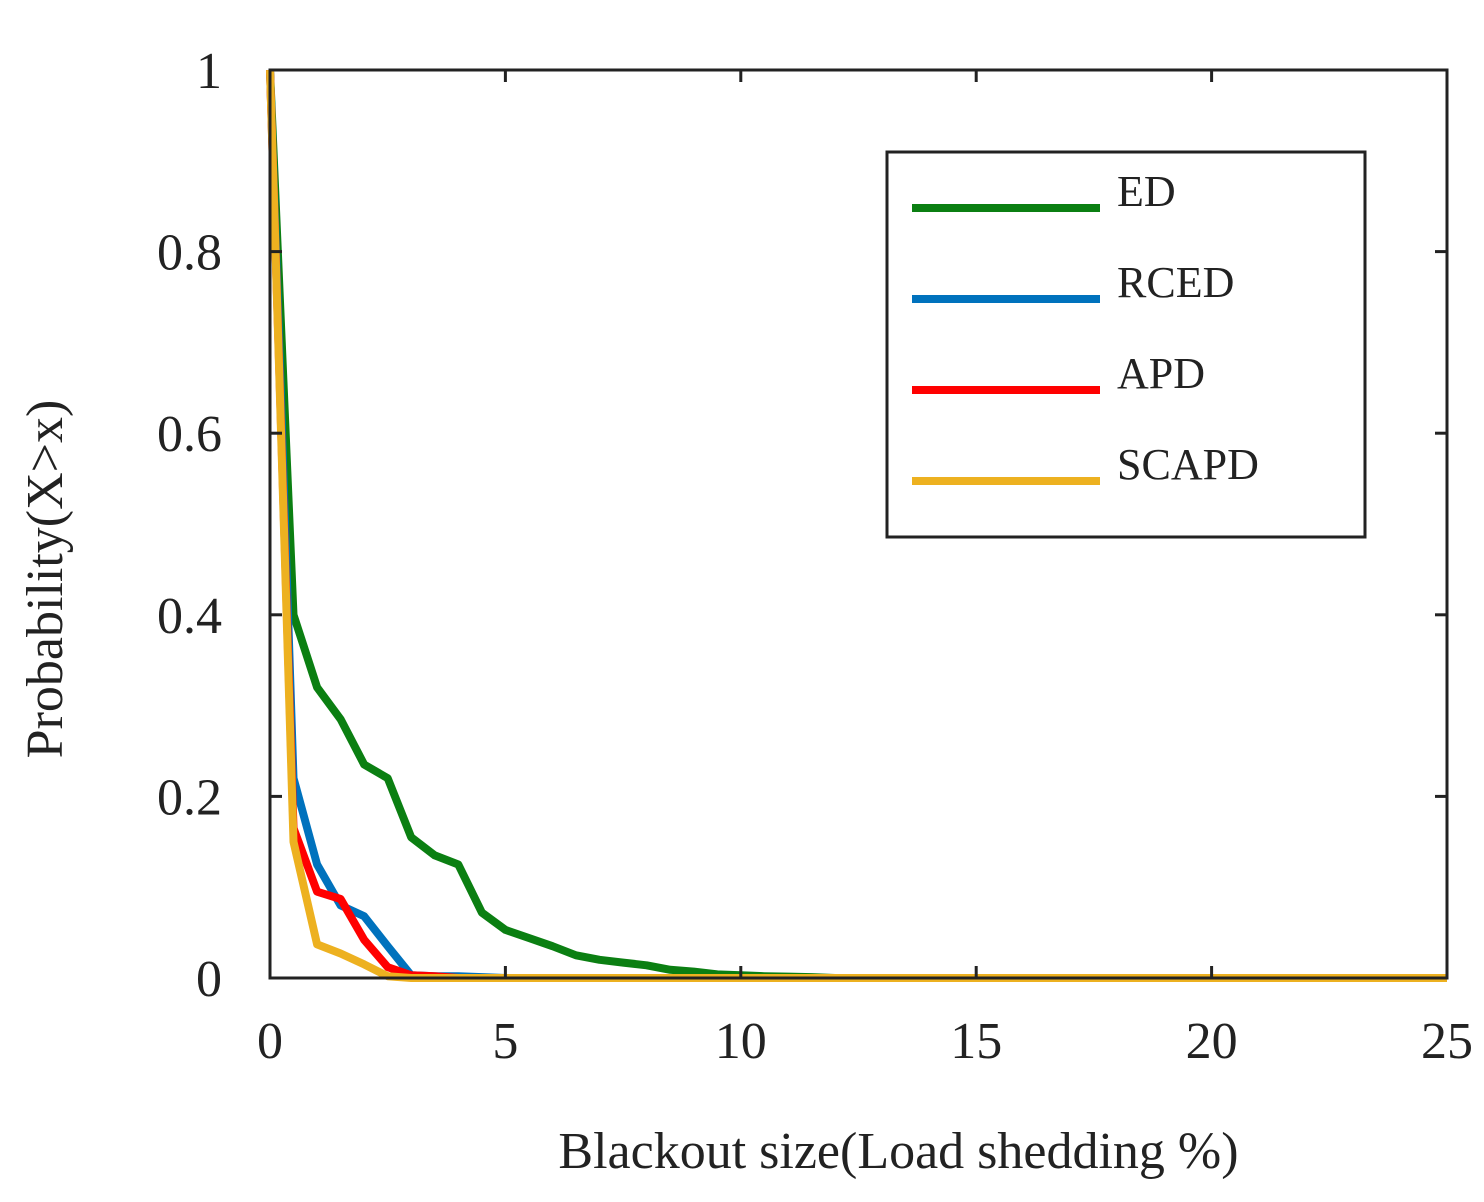  I want to click on y-tick-label: 0.6, so click(189, 434).